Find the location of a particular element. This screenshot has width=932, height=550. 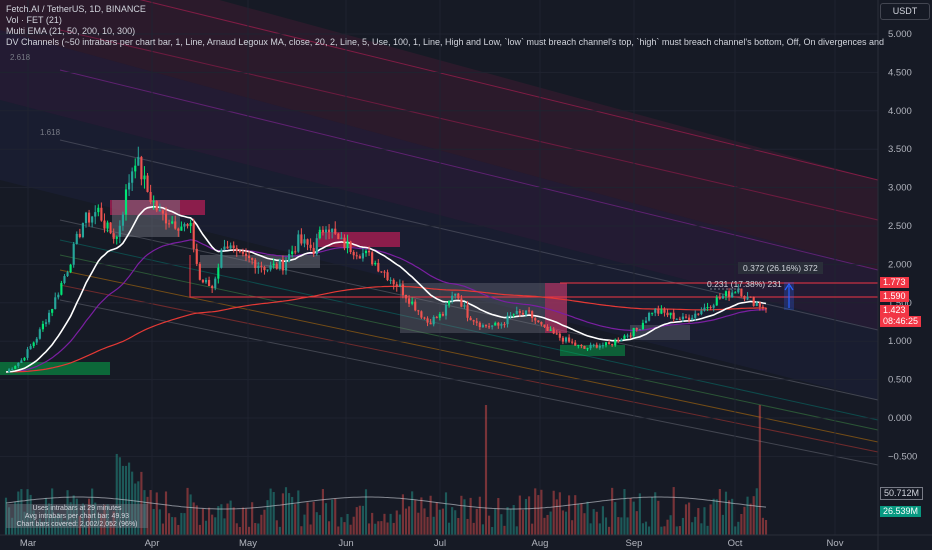

resistance-line is located at coordinates (533, 276).